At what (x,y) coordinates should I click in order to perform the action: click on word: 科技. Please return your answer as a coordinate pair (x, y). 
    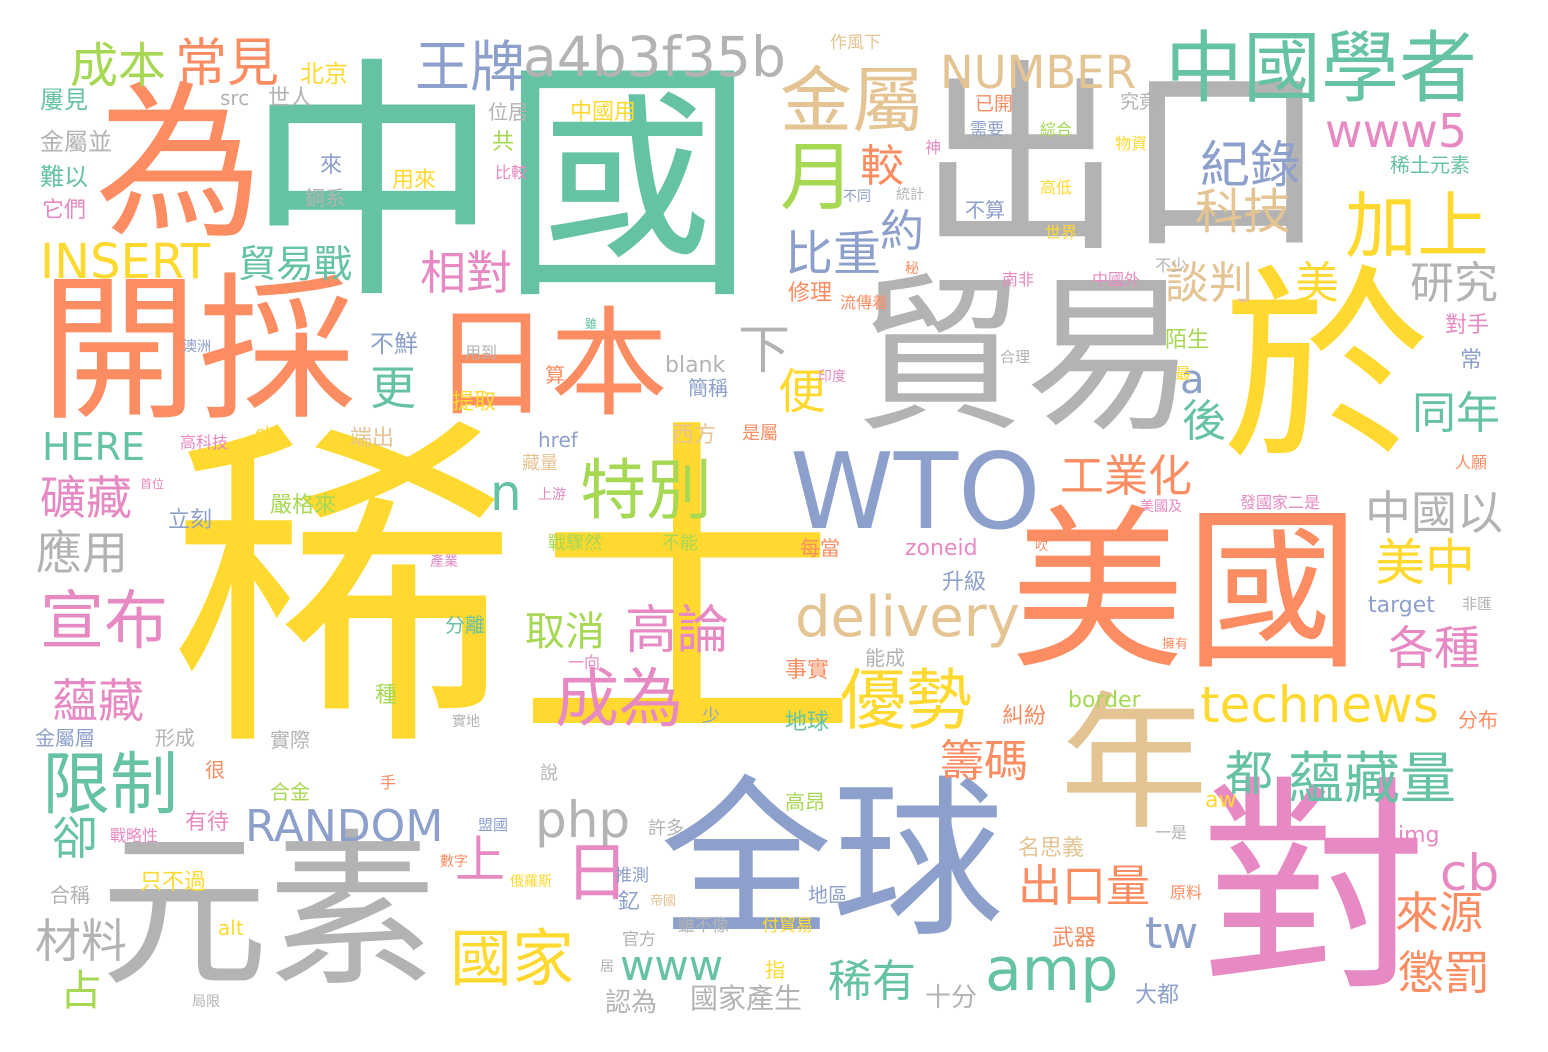
    Looking at the image, I should click on (1243, 212).